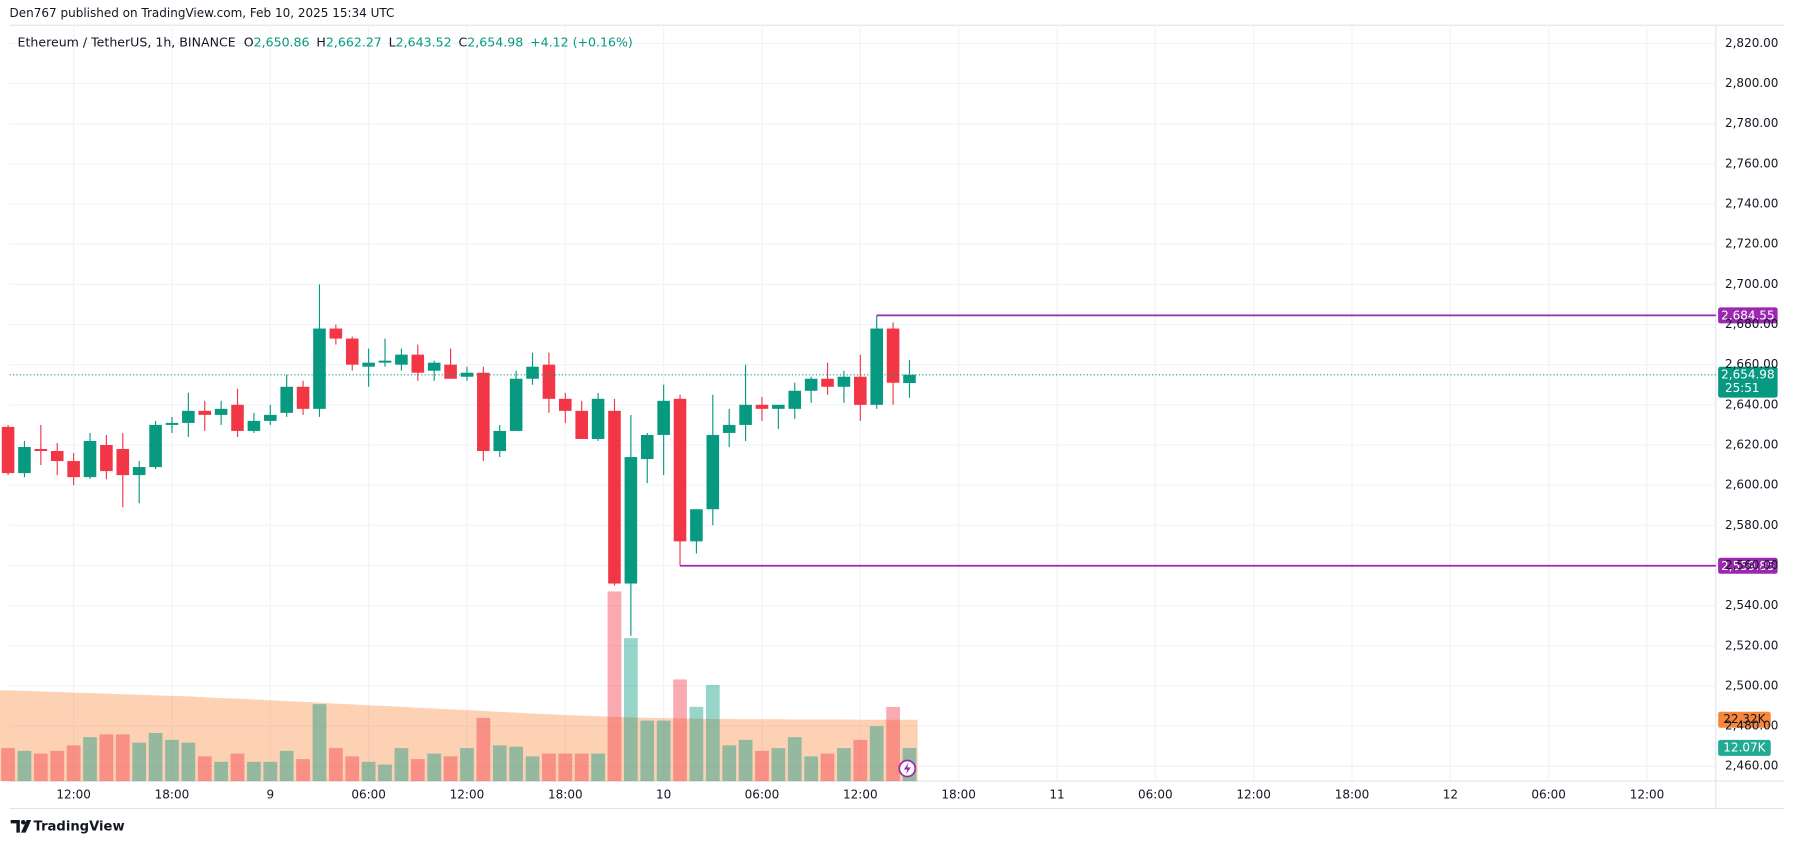  I want to click on legend-item: 2,643.52, so click(424, 41).